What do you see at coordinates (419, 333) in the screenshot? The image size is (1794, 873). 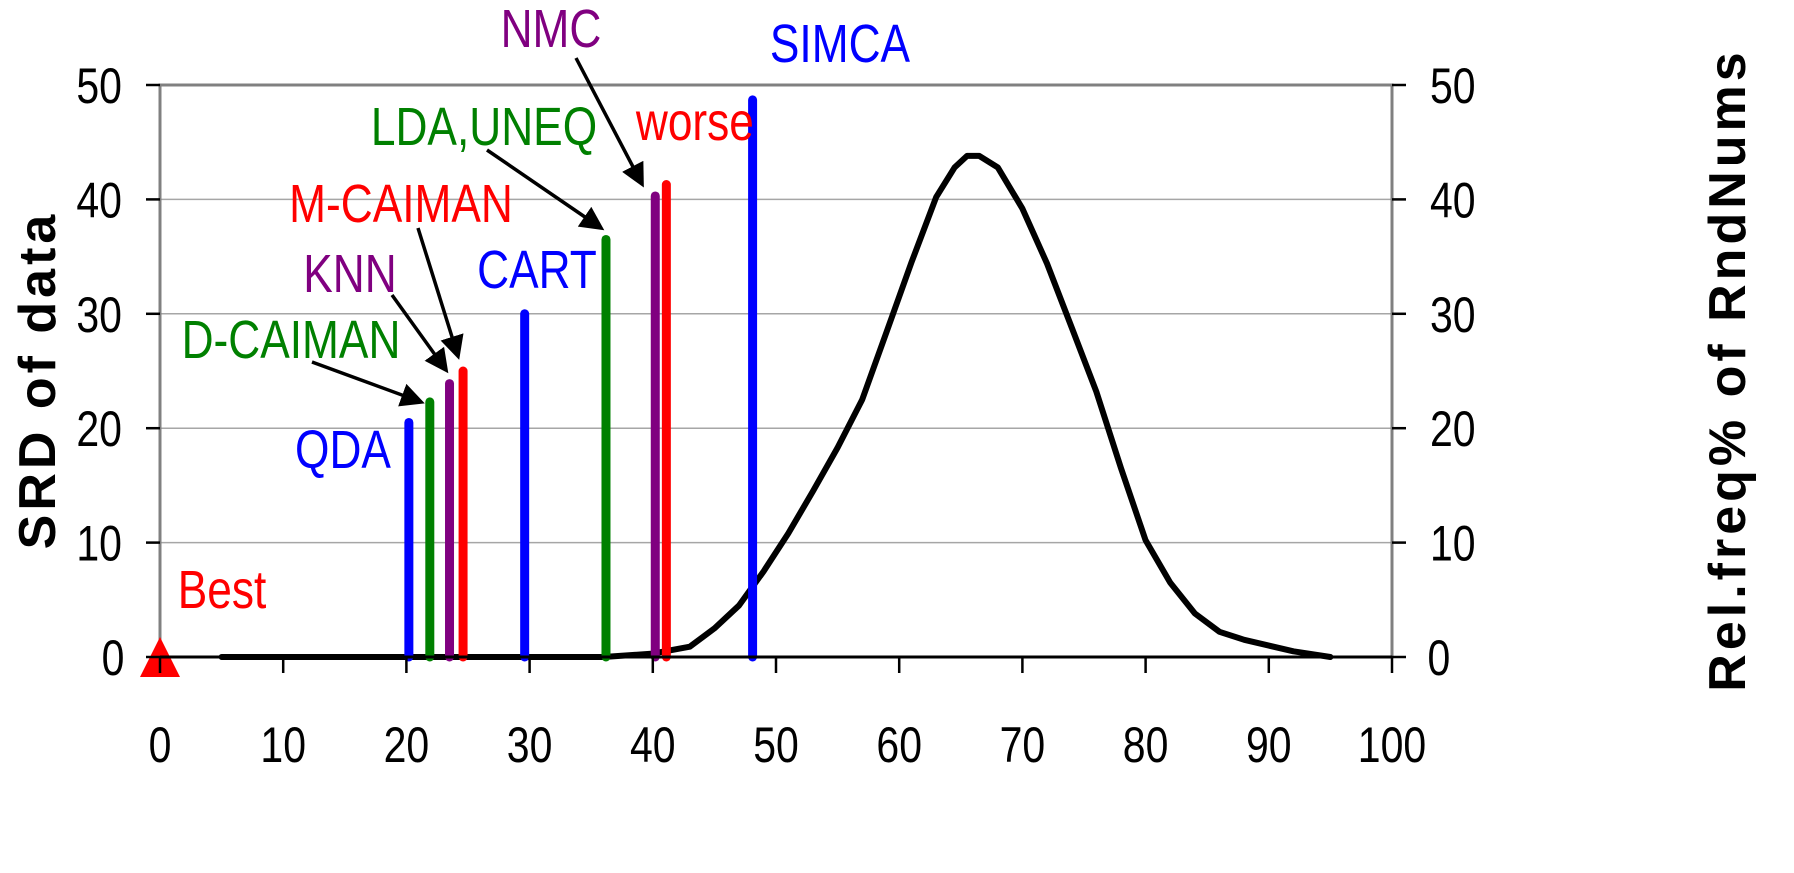 I see `arrow-knn` at bounding box center [419, 333].